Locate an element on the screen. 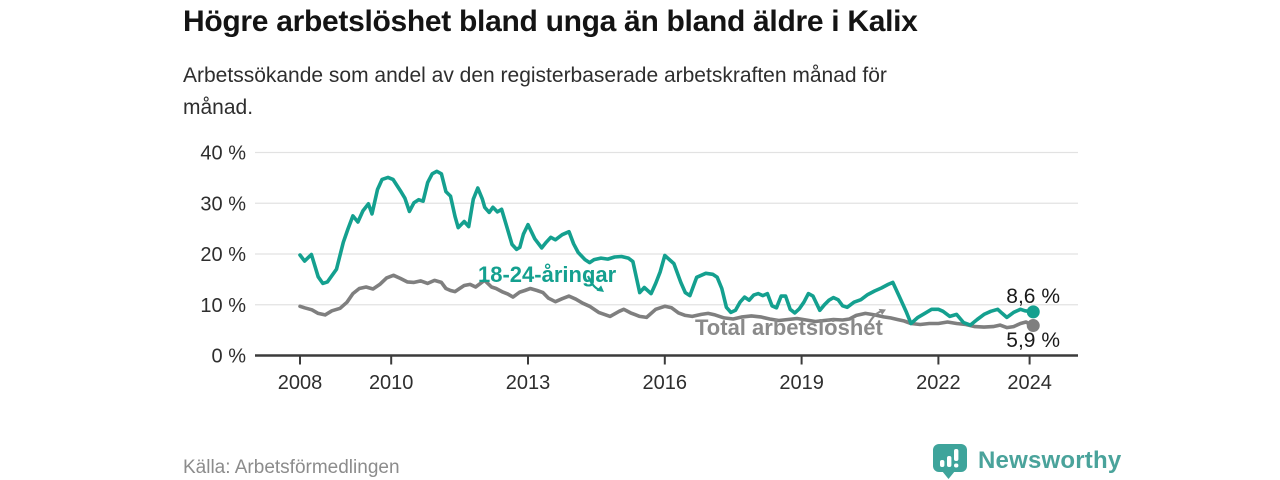 The width and height of the screenshot is (1280, 480). y-axis-labels: 0 % 10 % 20 % 30 % 40 % is located at coordinates (223, 255).